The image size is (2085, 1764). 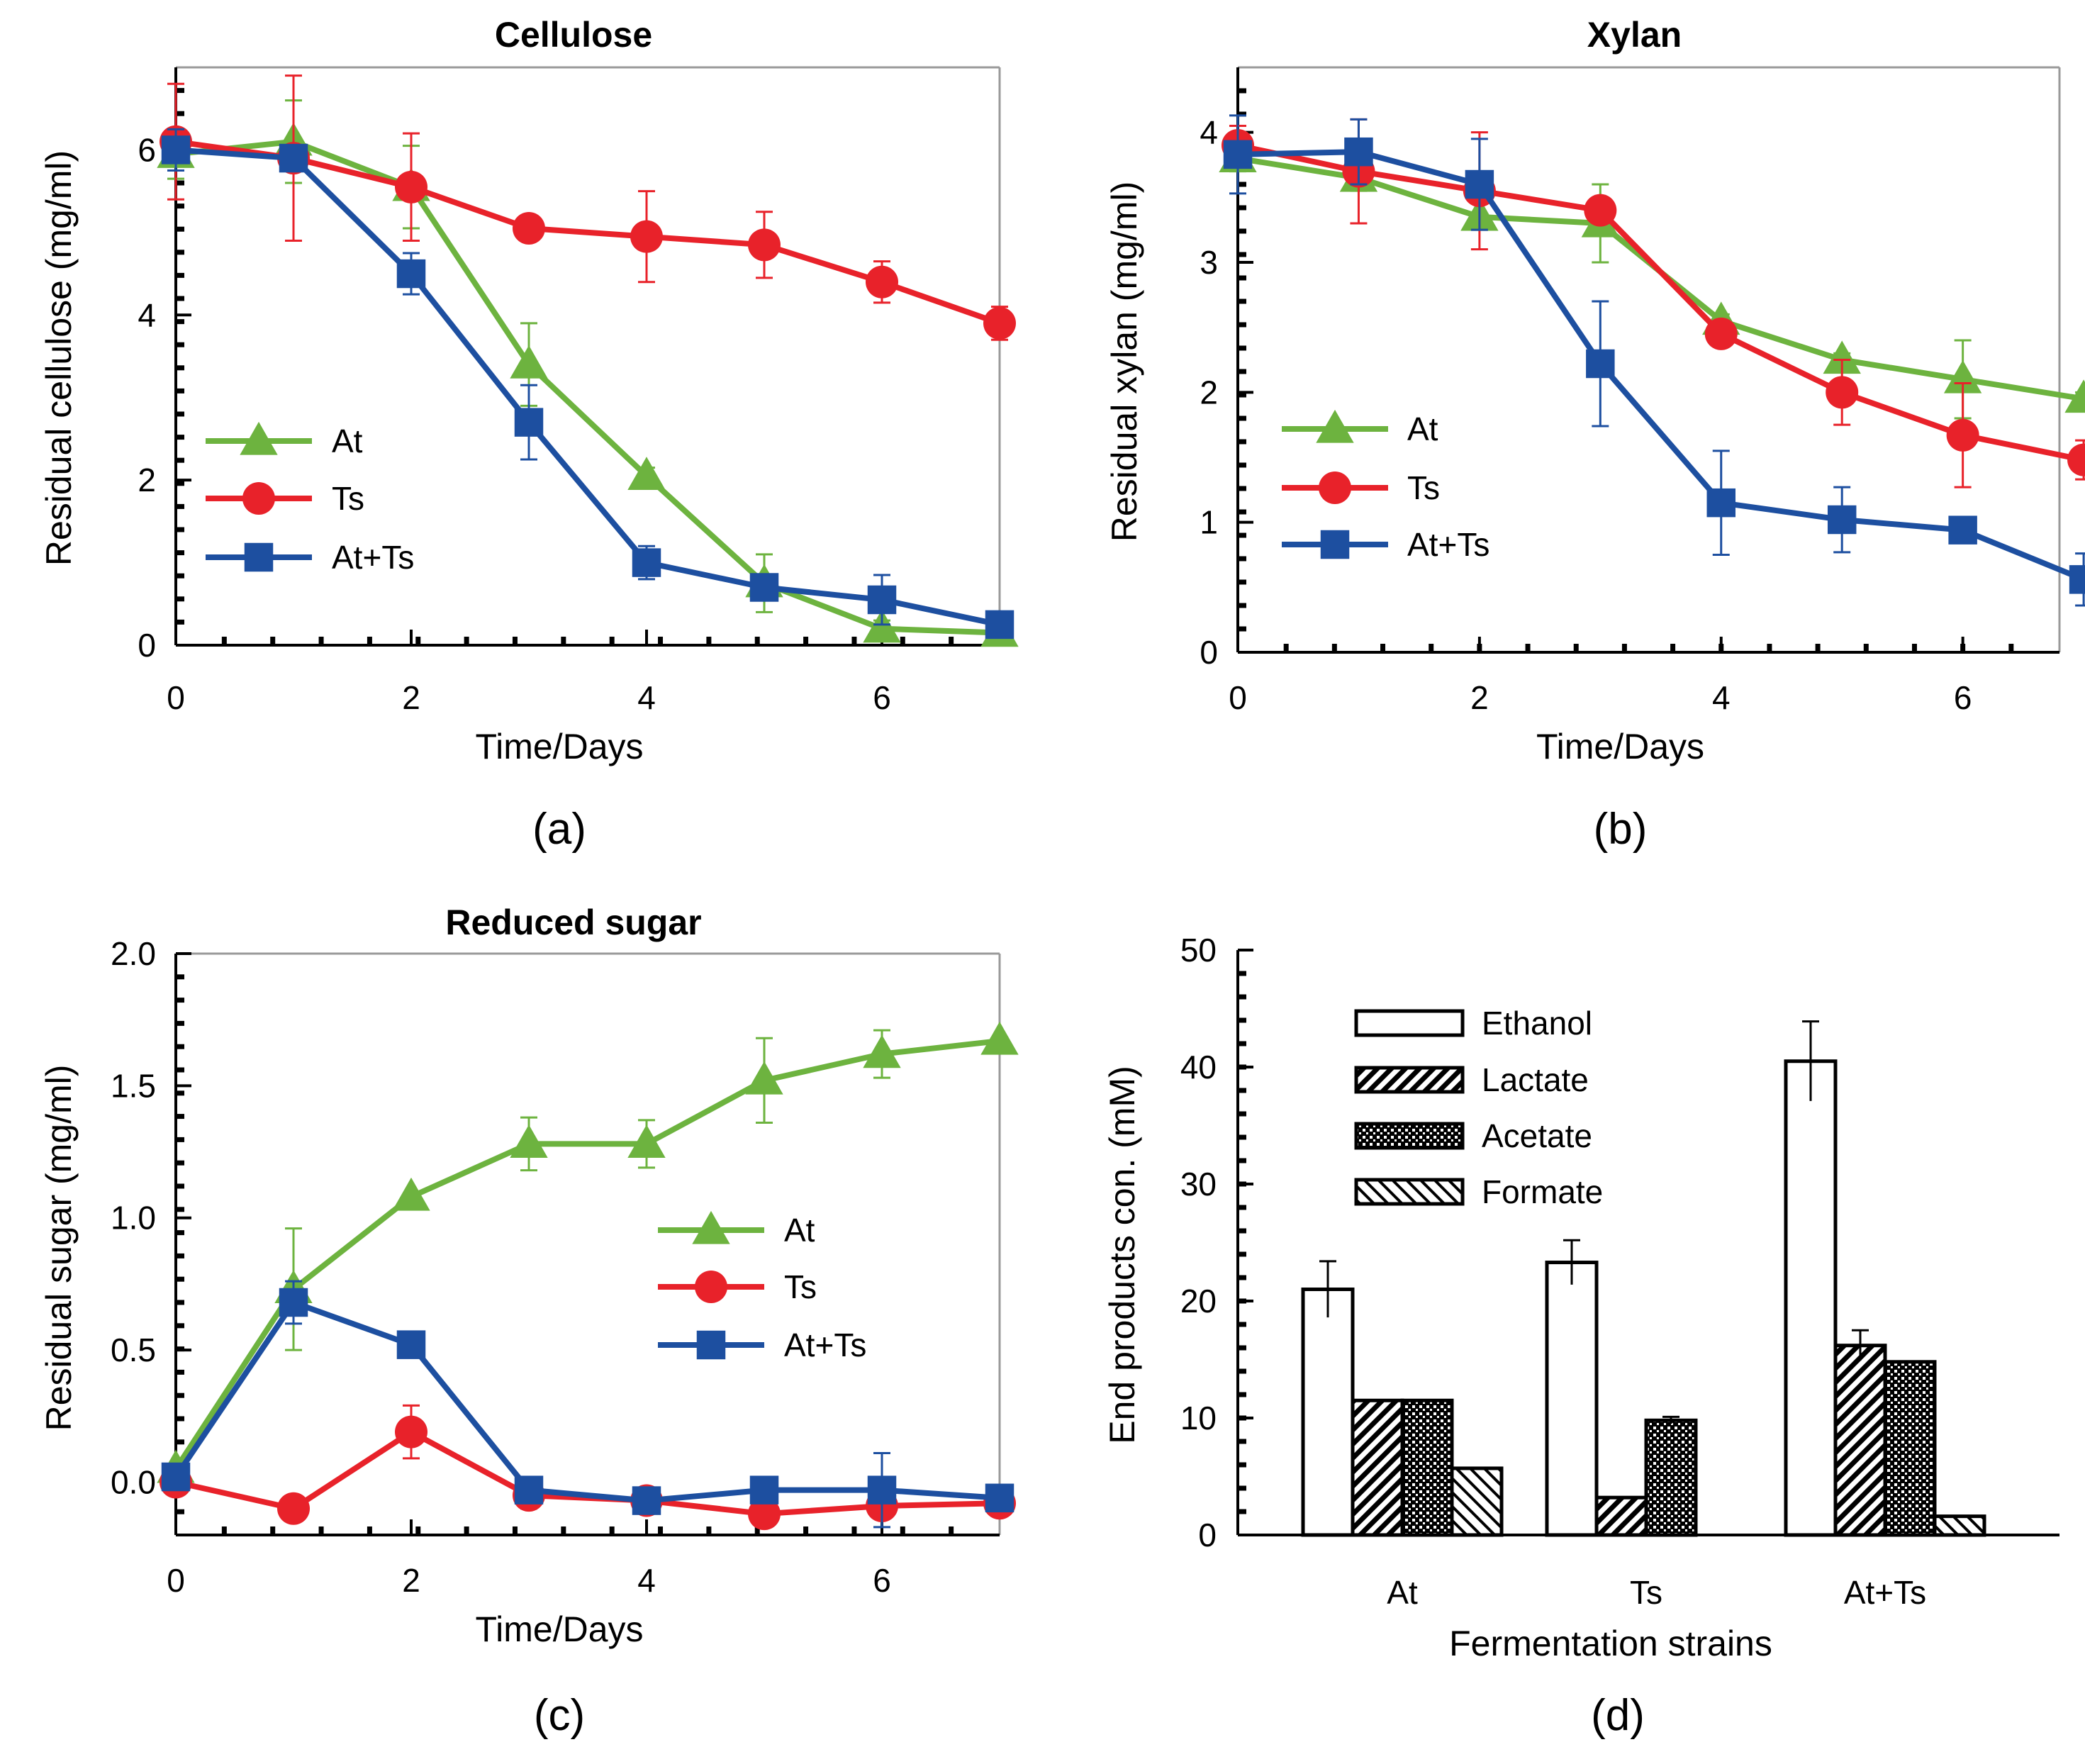 What do you see at coordinates (882, 1580) in the screenshot?
I see `reduced-sugar-x-tick-label: 6` at bounding box center [882, 1580].